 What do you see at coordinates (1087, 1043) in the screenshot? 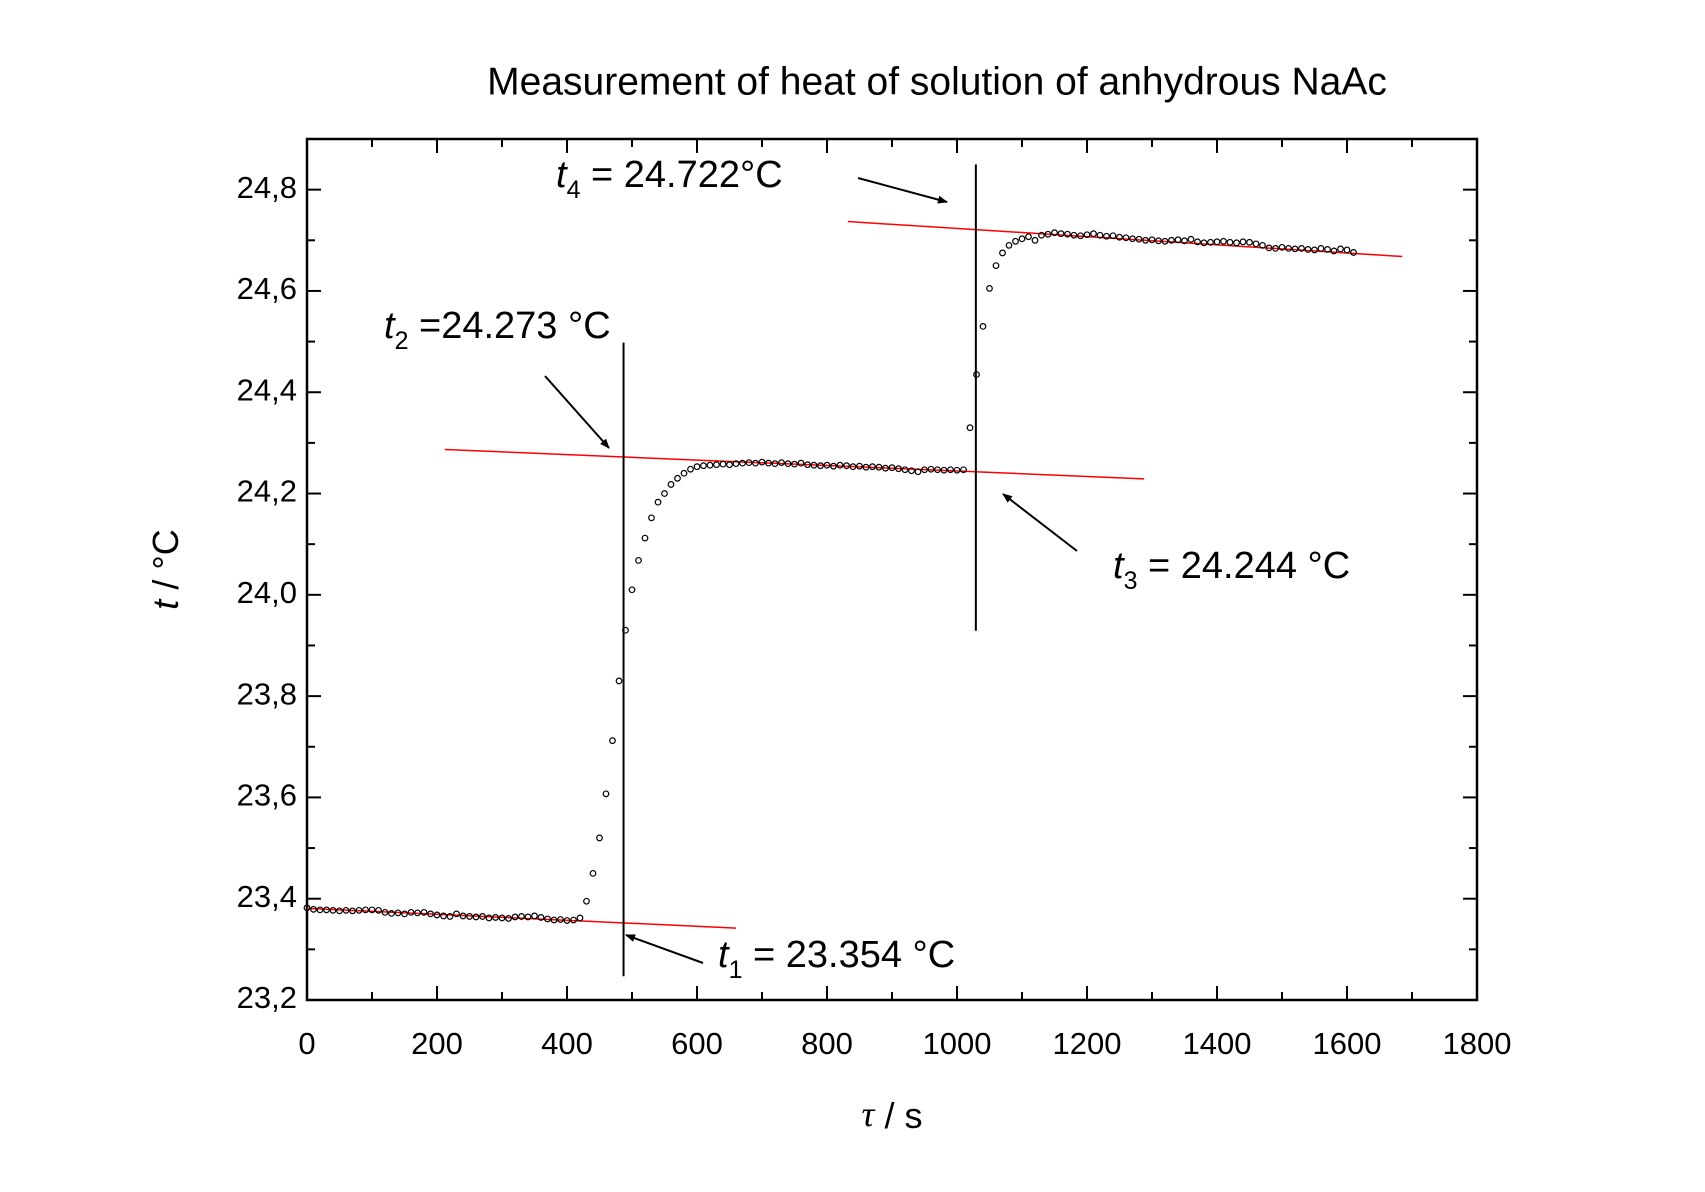
I see `x-tick-label: 1200` at bounding box center [1087, 1043].